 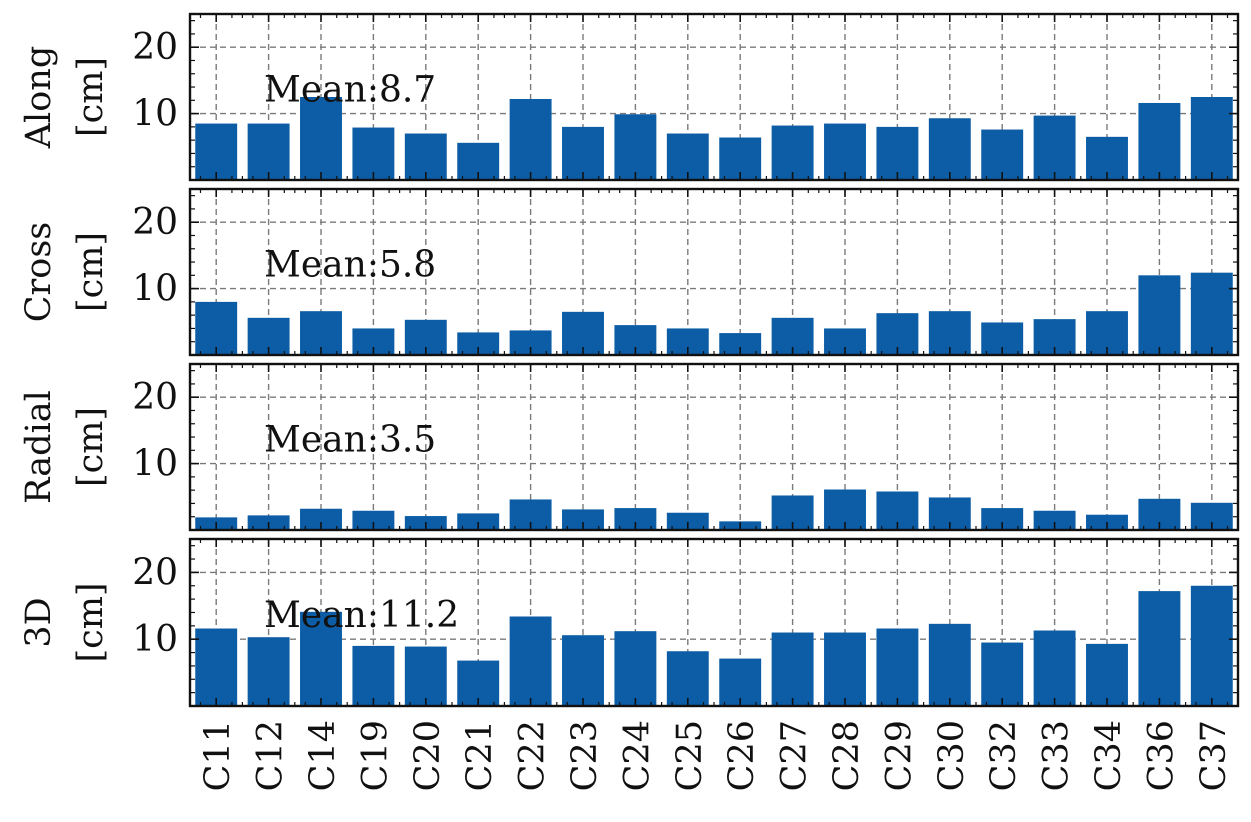 What do you see at coordinates (1214, 755) in the screenshot?
I see `x-tick-label-C37: C37` at bounding box center [1214, 755].